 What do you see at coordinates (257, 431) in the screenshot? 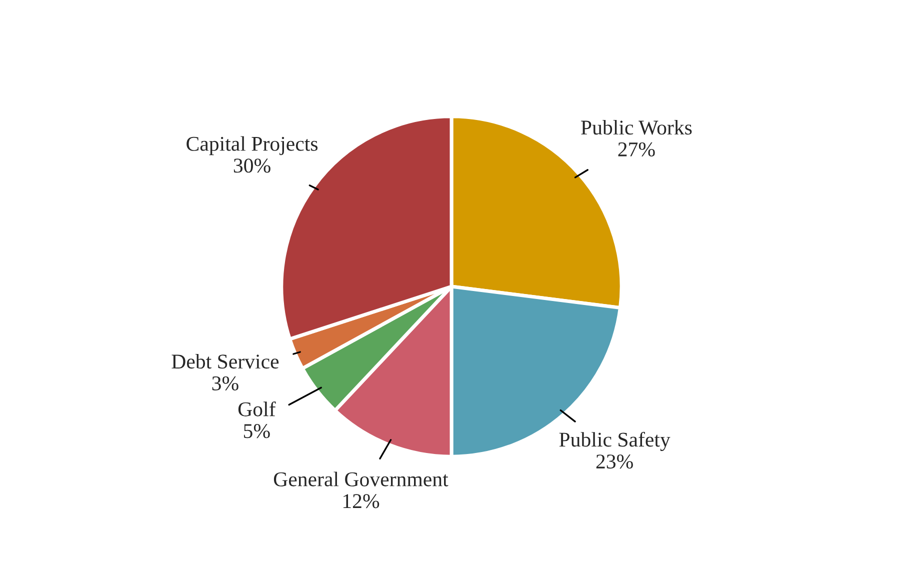
I see `data-label: 5%` at bounding box center [257, 431].